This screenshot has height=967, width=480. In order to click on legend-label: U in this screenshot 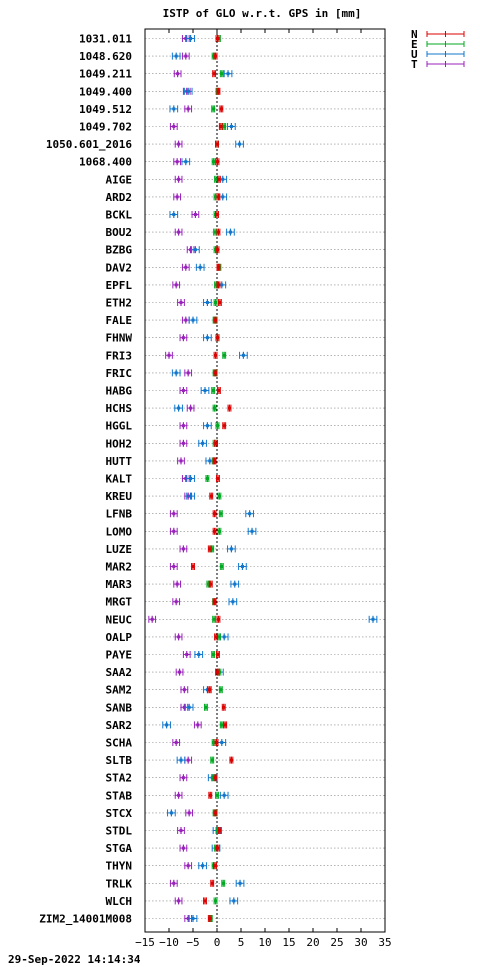, I will do `click(414, 54)`.